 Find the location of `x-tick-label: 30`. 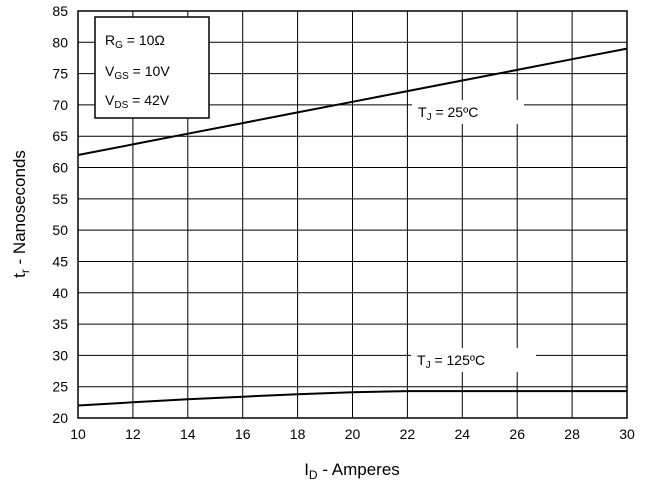

x-tick-label: 30 is located at coordinates (627, 434).